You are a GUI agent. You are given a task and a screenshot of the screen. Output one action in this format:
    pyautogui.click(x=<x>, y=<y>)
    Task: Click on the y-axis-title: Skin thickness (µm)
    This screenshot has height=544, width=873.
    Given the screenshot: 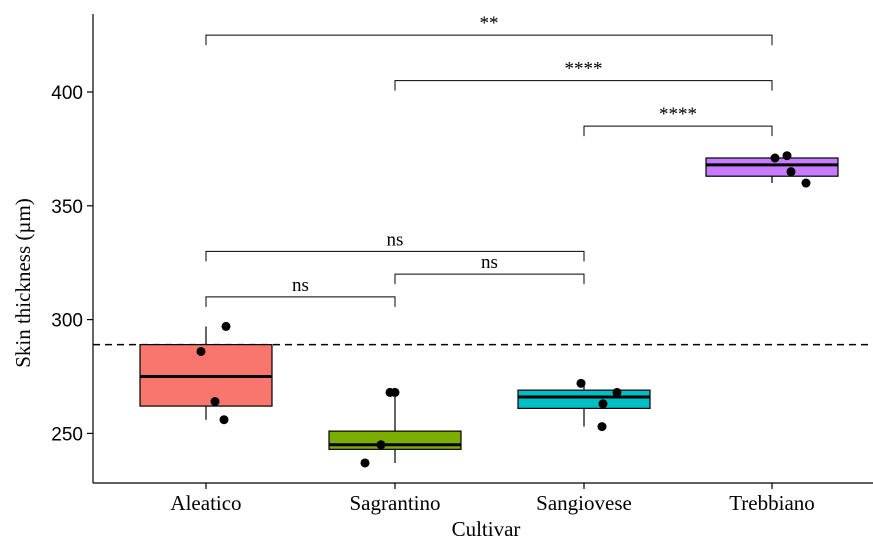 What is the action you would take?
    pyautogui.click(x=23, y=283)
    